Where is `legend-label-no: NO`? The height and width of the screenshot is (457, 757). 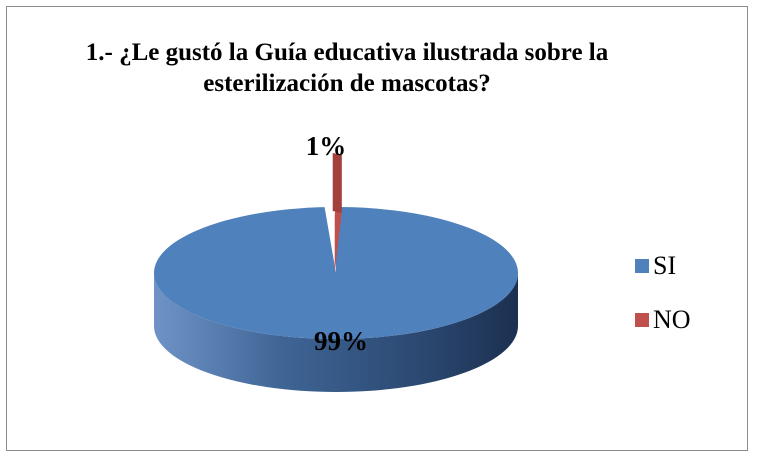
legend-label-no: NO is located at coordinates (672, 319).